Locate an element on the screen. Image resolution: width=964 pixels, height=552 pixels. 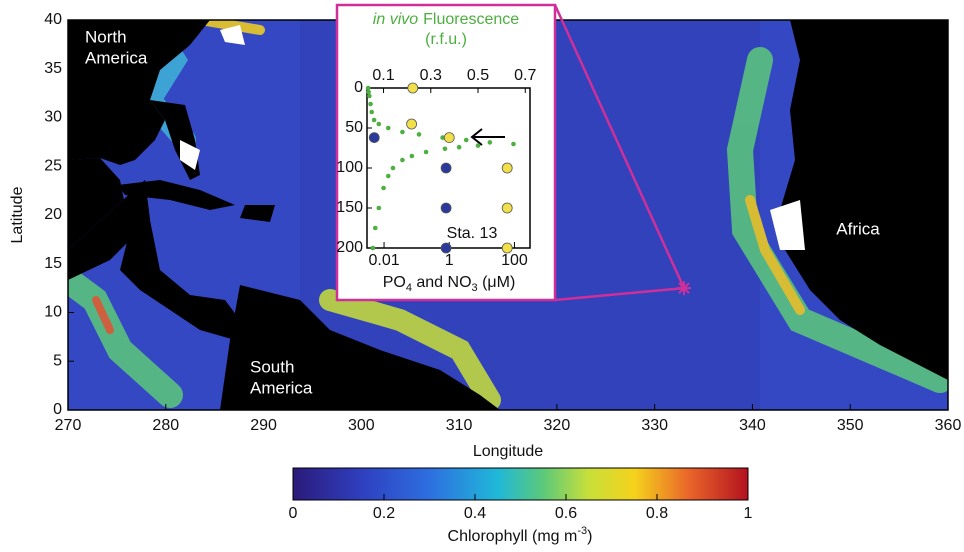
x-tick-label: 360 is located at coordinates (948, 425).